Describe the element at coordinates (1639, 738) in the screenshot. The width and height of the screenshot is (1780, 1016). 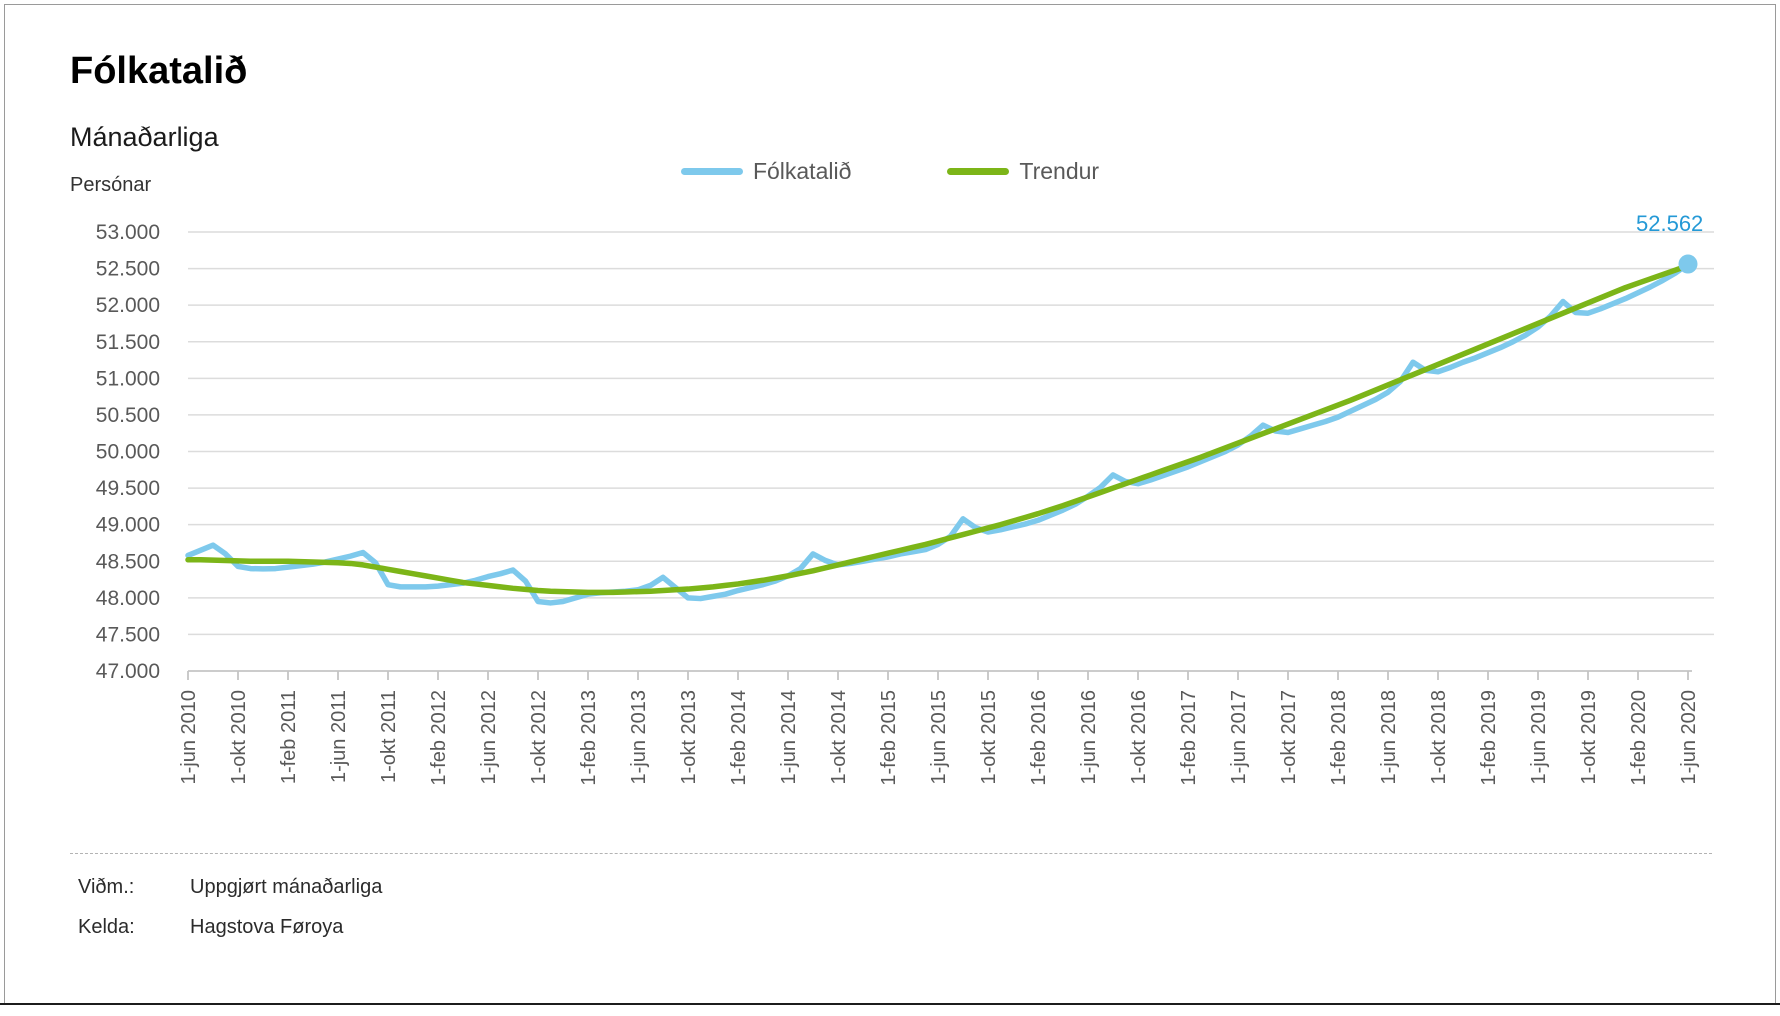
I see `x-axis-label: 1-feb 2020` at that location.